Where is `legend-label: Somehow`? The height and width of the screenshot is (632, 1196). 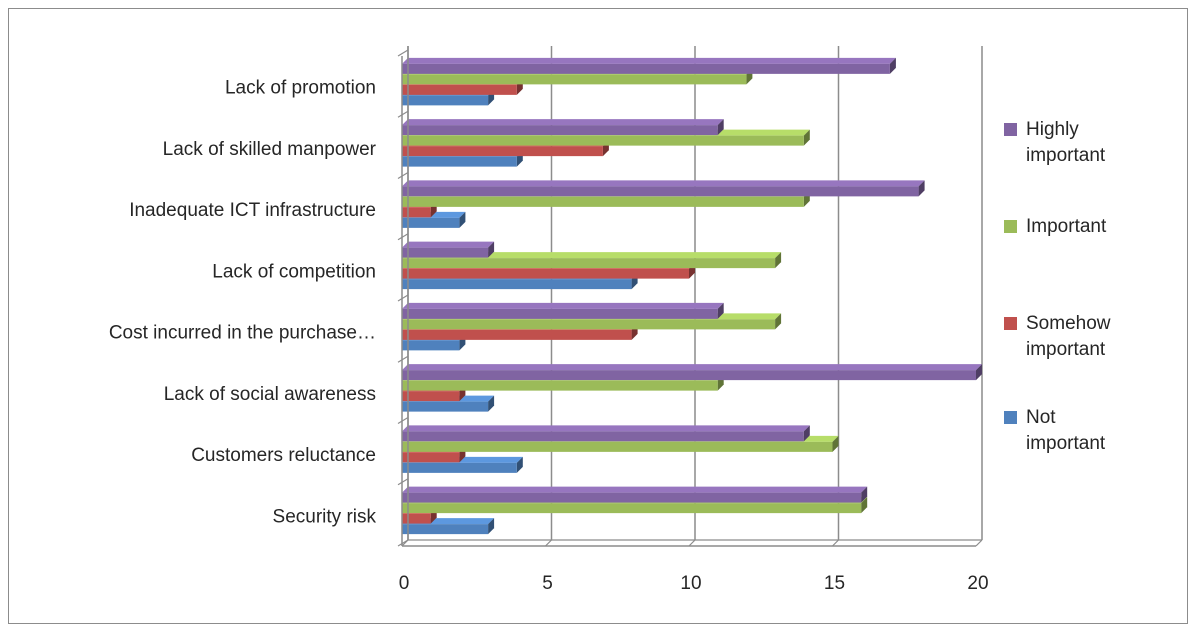
legend-label: Somehow is located at coordinates (1068, 323).